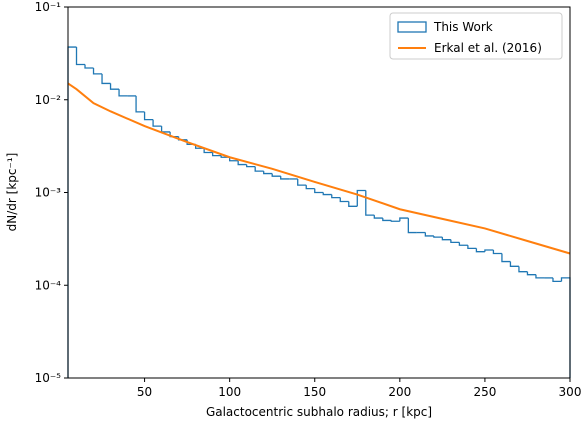 The width and height of the screenshot is (583, 427). Describe the element at coordinates (48, 285) in the screenshot. I see `y-tick-label: 10⁻⁴` at that location.